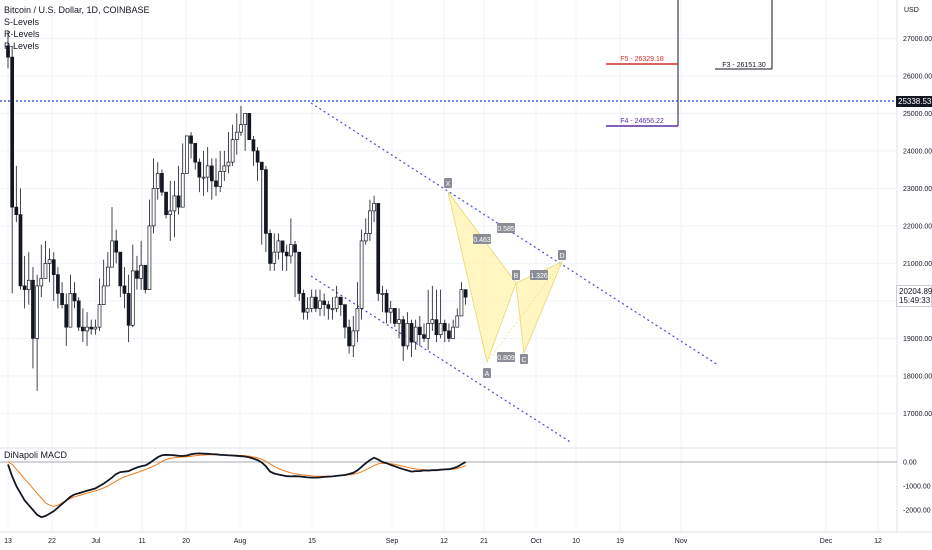 This screenshot has width=932, height=550. What do you see at coordinates (917, 414) in the screenshot?
I see `price-tick-label: 17000.00` at bounding box center [917, 414].